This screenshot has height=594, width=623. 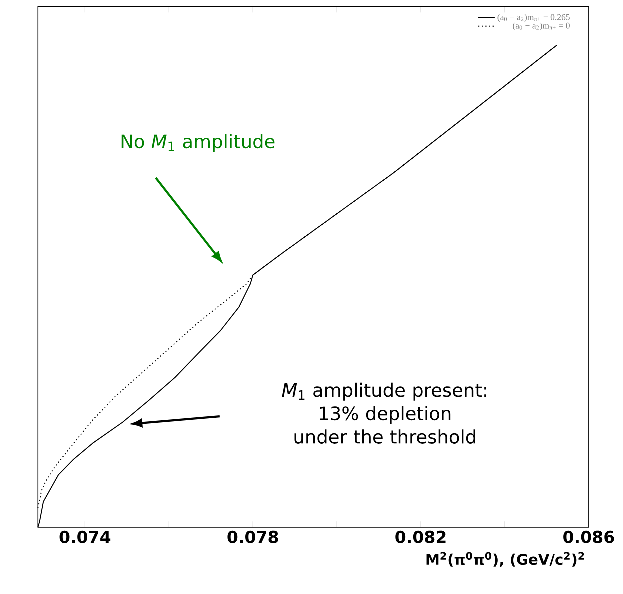 I want to click on text: M$^{2}$(π$^{0}$π$^{0}$), (GeV/c$^{2}$)$^{2}$, so click(x=505, y=560).